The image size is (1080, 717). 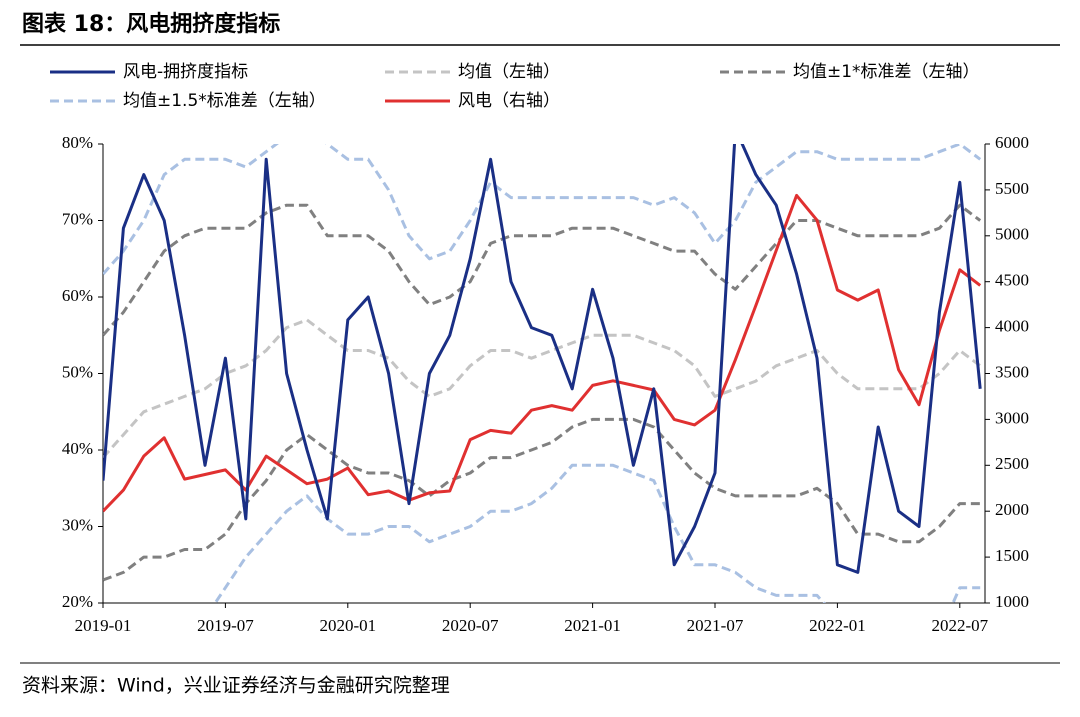 I want to click on x-tick-label: 2019-07, so click(x=225, y=625).